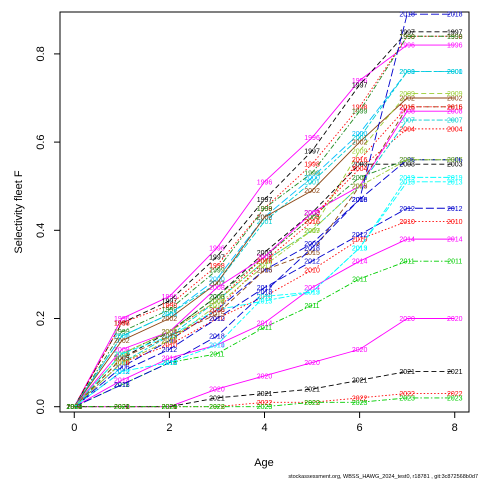 The height and width of the screenshot is (480, 480). I want to click on y-axis: 0.0 0.2 0.4 0.6 0.8, so click(47, 230).